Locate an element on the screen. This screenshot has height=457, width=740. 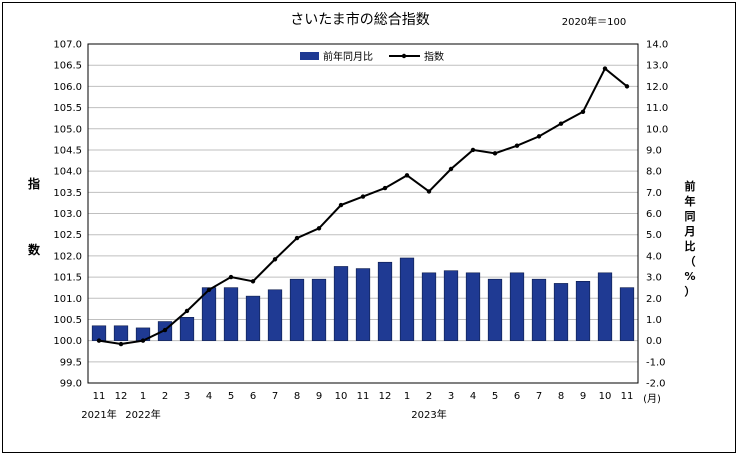
left-tick-label: 99.0 is located at coordinates (71, 384).